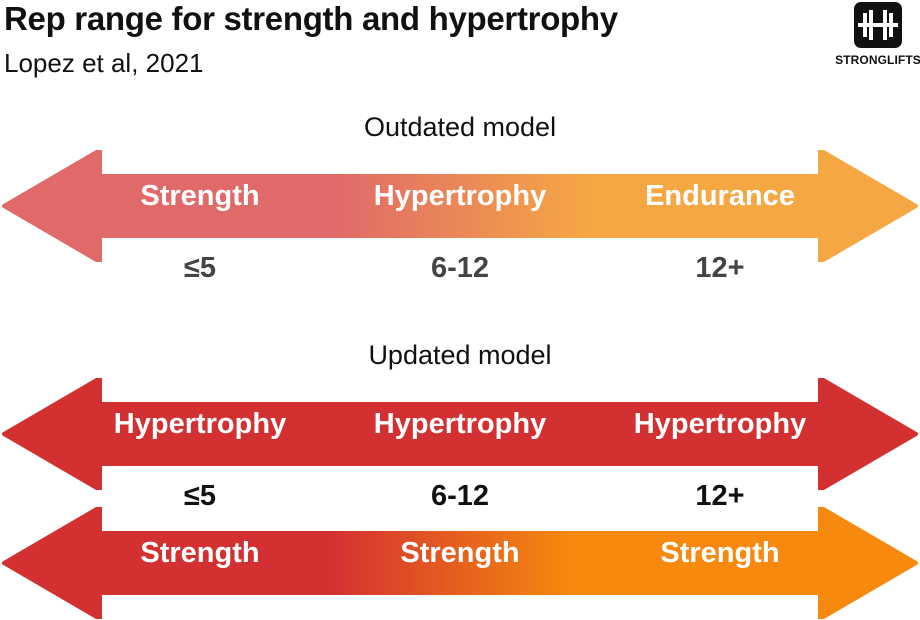 The height and width of the screenshot is (620, 920). What do you see at coordinates (200, 196) in the screenshot?
I see `outdated-label-strength: Strength` at bounding box center [200, 196].